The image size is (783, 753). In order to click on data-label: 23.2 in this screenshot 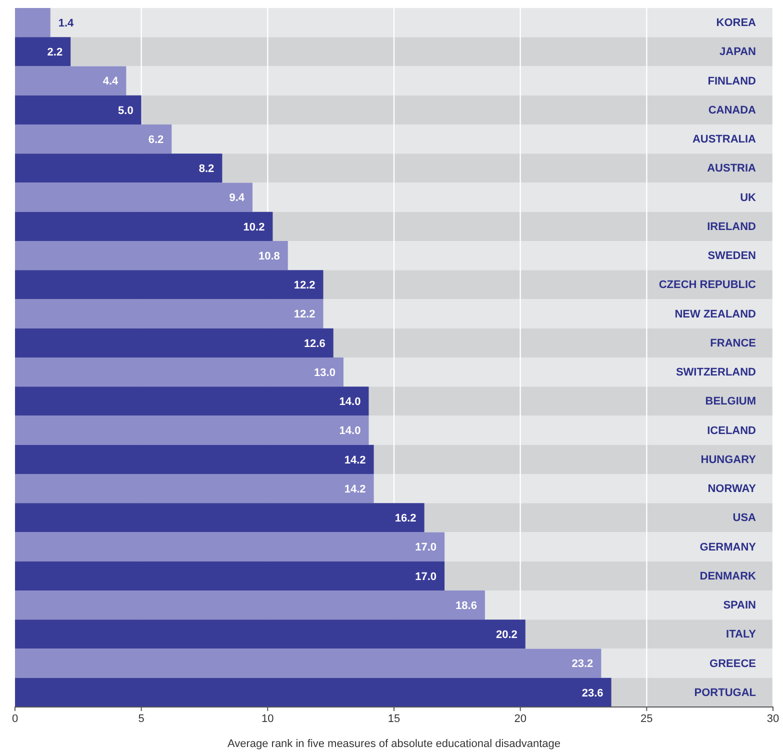, I will do `click(583, 664)`.